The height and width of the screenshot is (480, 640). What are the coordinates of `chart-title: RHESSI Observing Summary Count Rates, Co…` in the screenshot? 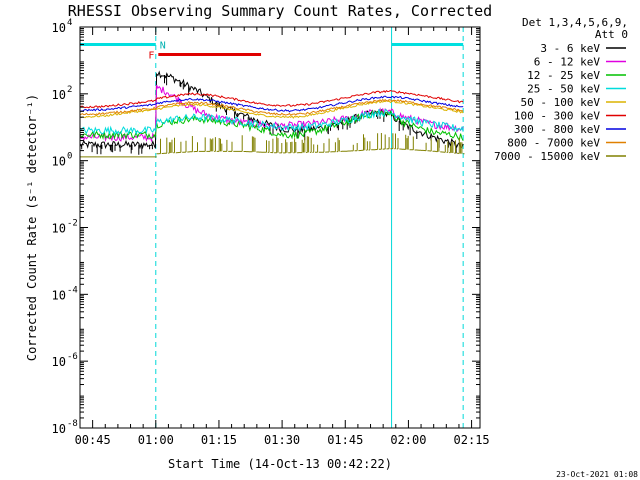 It's located at (280, 11).